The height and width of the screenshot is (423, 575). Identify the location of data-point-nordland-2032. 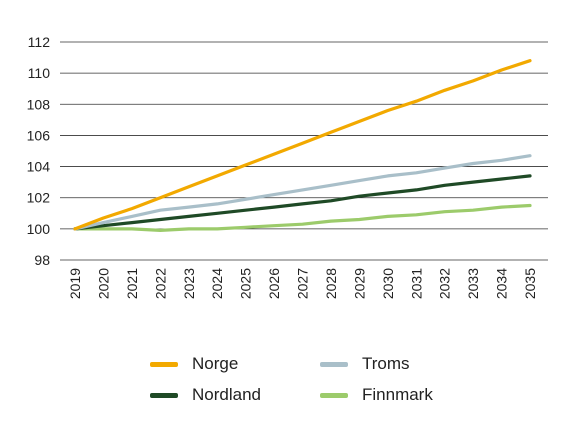
(444, 185).